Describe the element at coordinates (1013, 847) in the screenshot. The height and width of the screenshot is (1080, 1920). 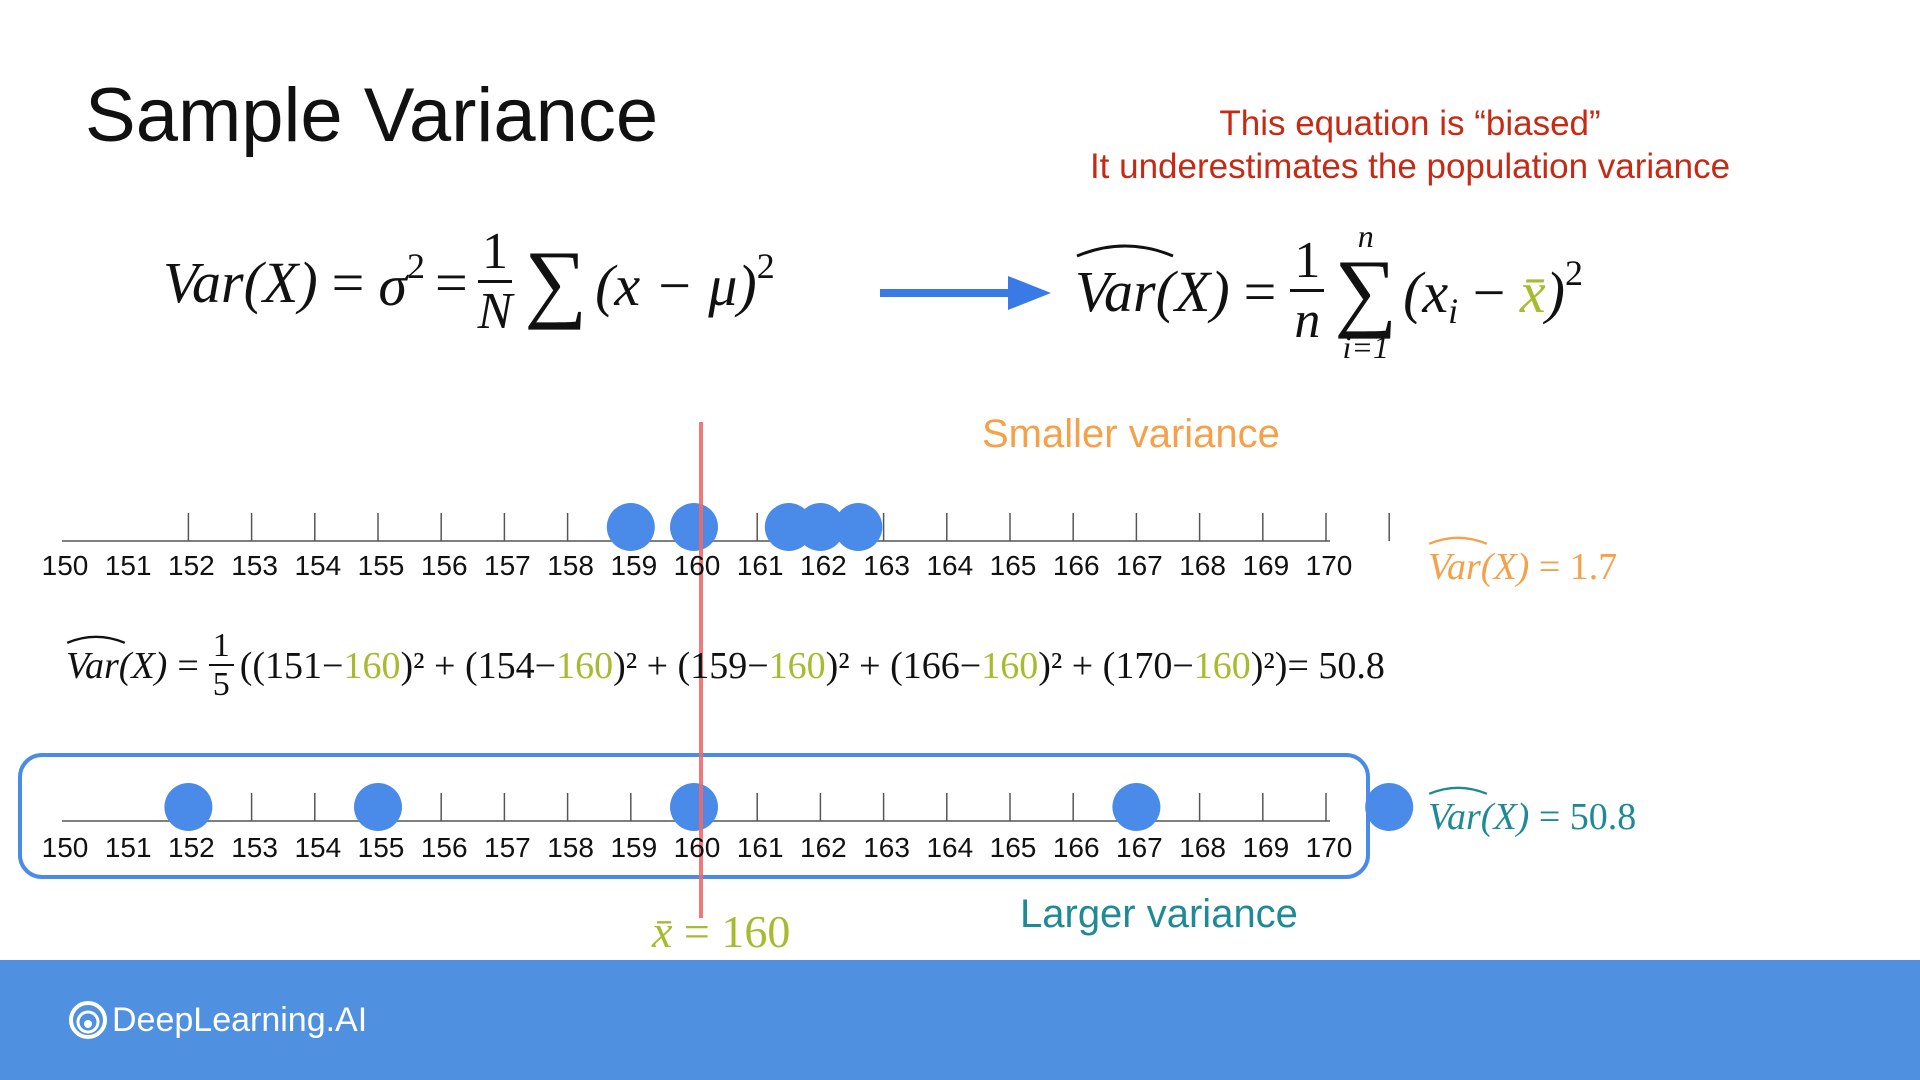
I see `large-sample-tick-label: 165` at that location.